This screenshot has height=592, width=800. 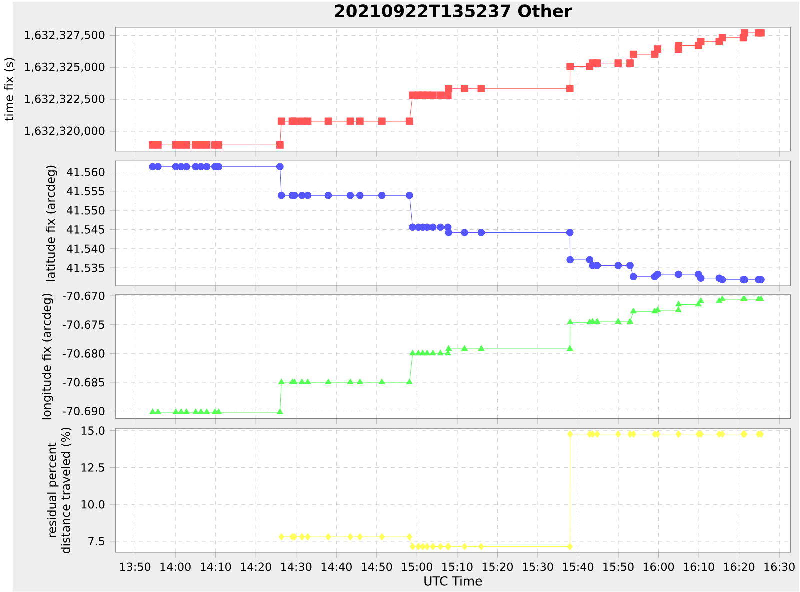 I want to click on x-tick-label: 15:40, so click(x=578, y=567).